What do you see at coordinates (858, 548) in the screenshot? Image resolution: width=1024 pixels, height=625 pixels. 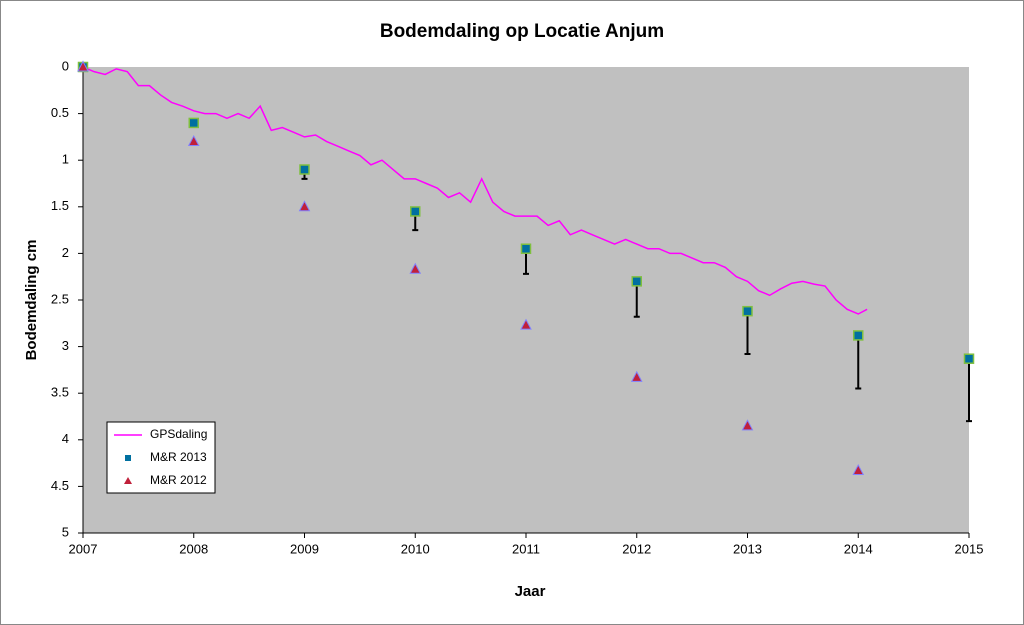 I see `x-tick-label: 2014` at bounding box center [858, 548].